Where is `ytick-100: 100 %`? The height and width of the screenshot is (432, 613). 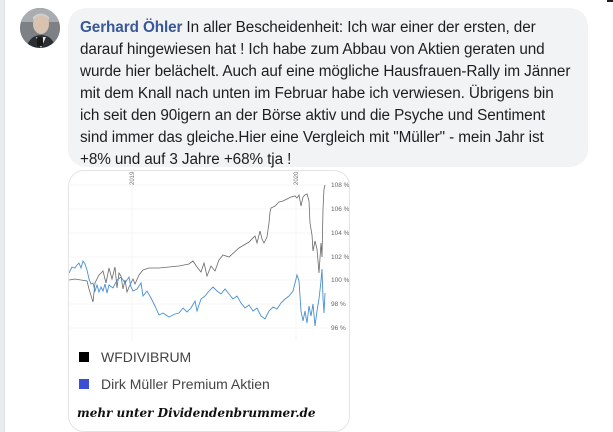
ytick-100: 100 % is located at coordinates (340, 280).